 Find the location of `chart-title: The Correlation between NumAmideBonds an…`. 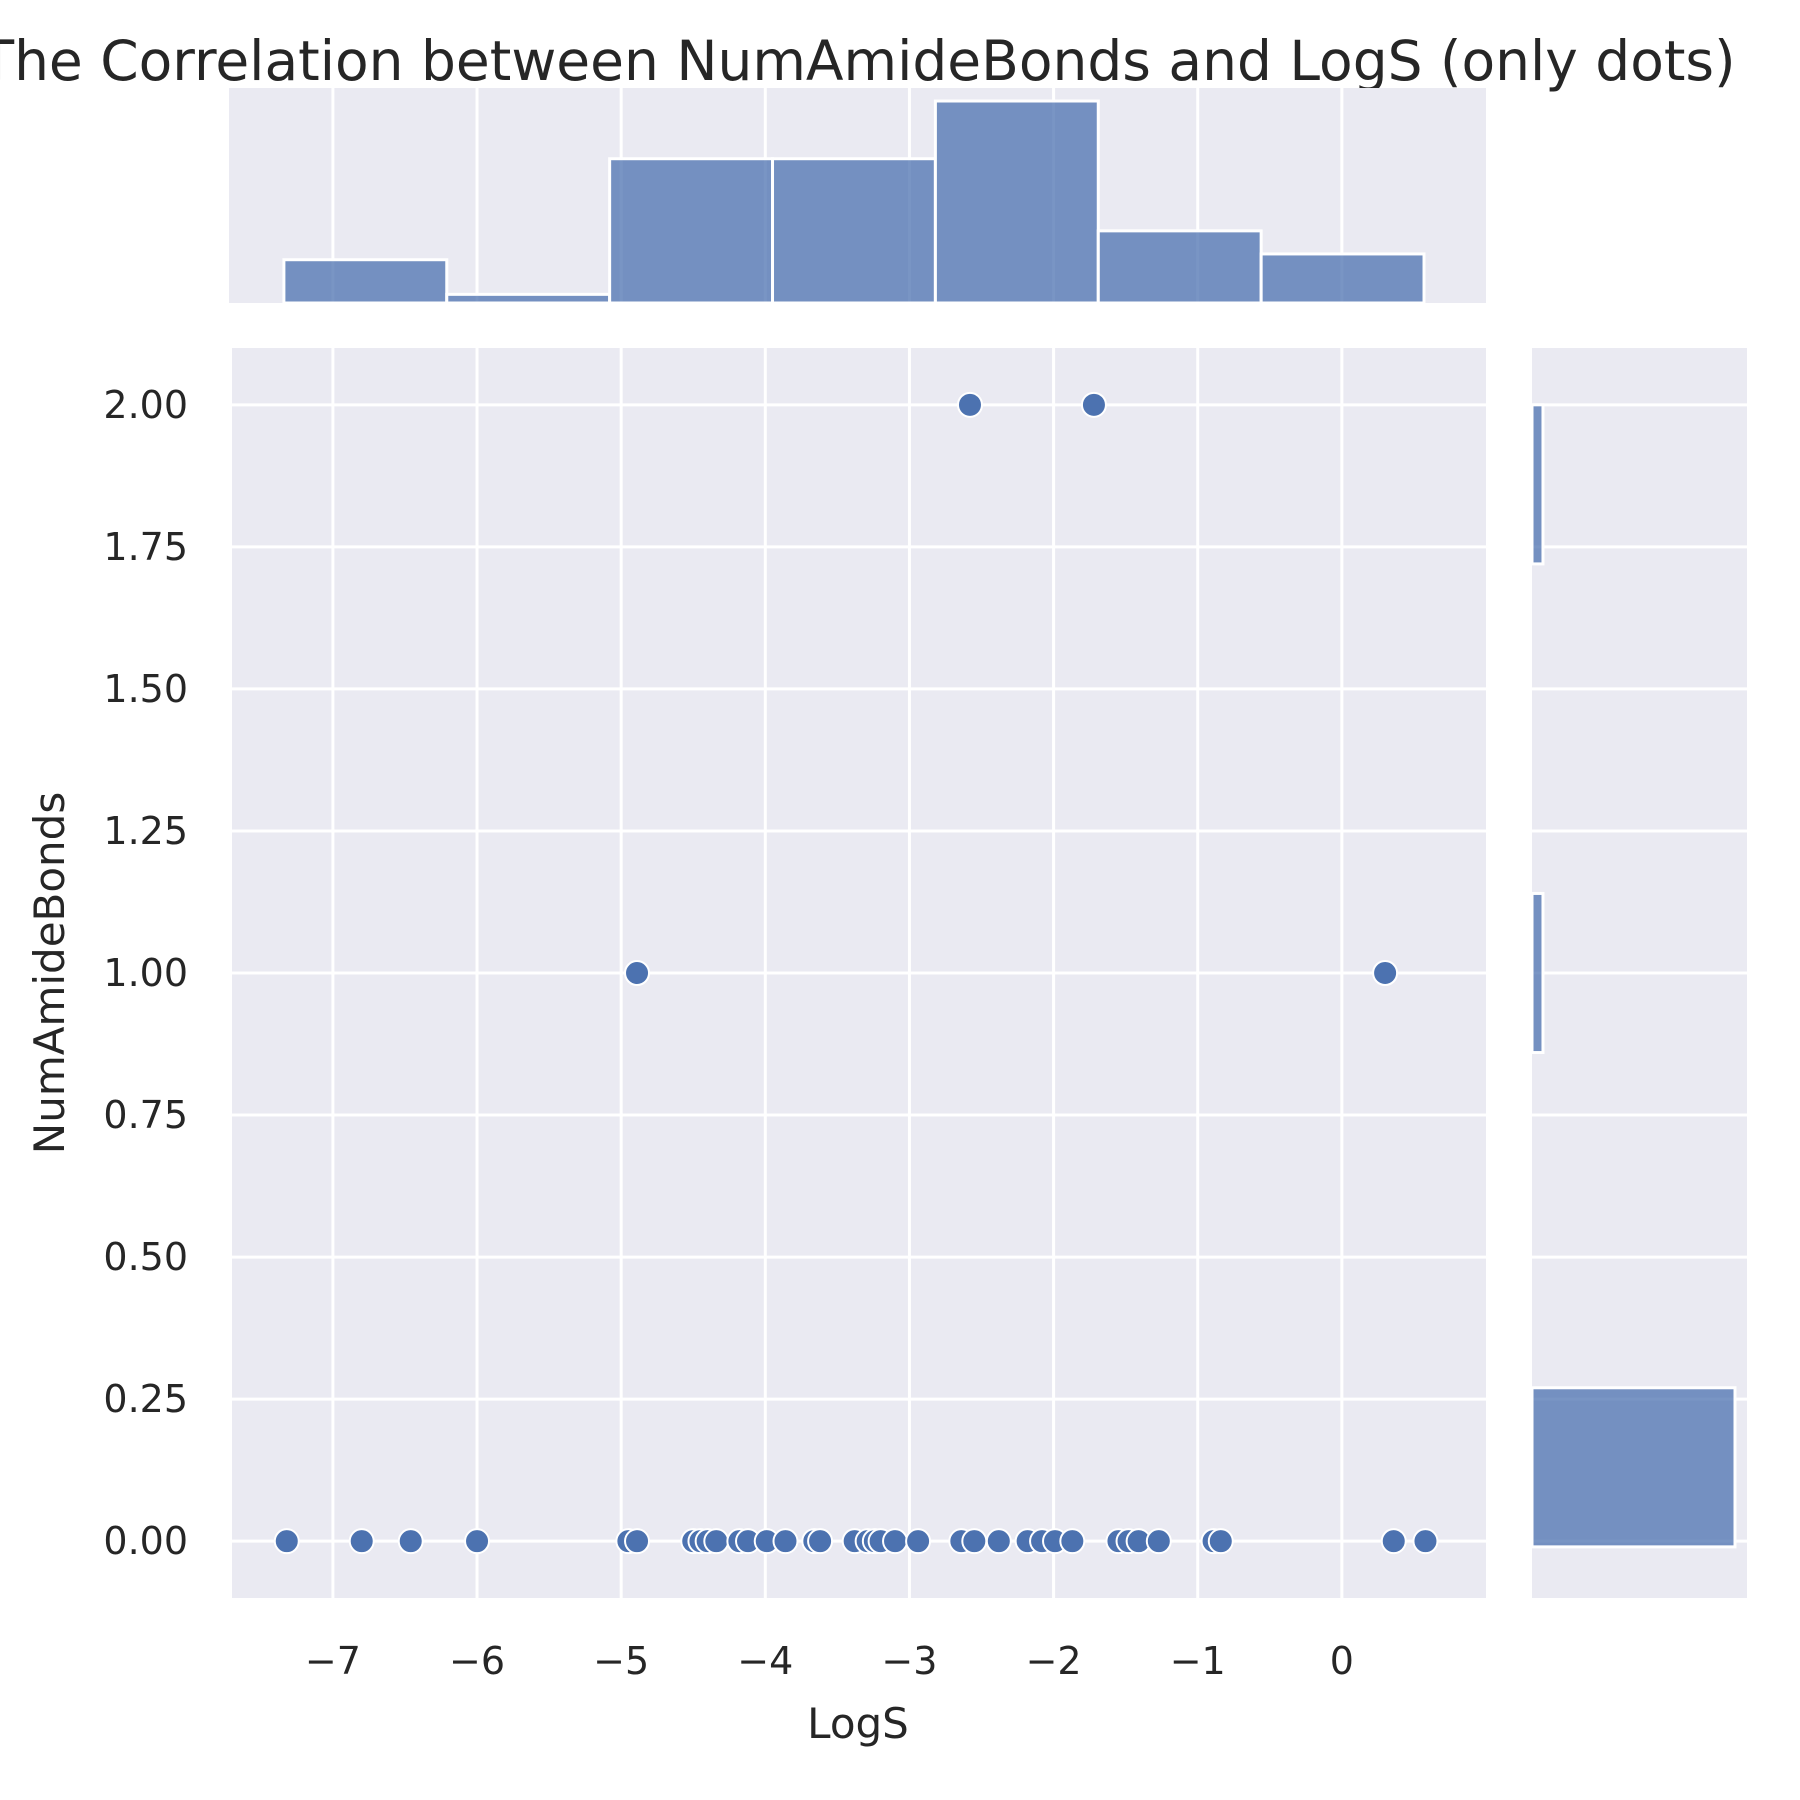

chart-title: The Correlation between NumAmideBonds an… is located at coordinates (868, 61).